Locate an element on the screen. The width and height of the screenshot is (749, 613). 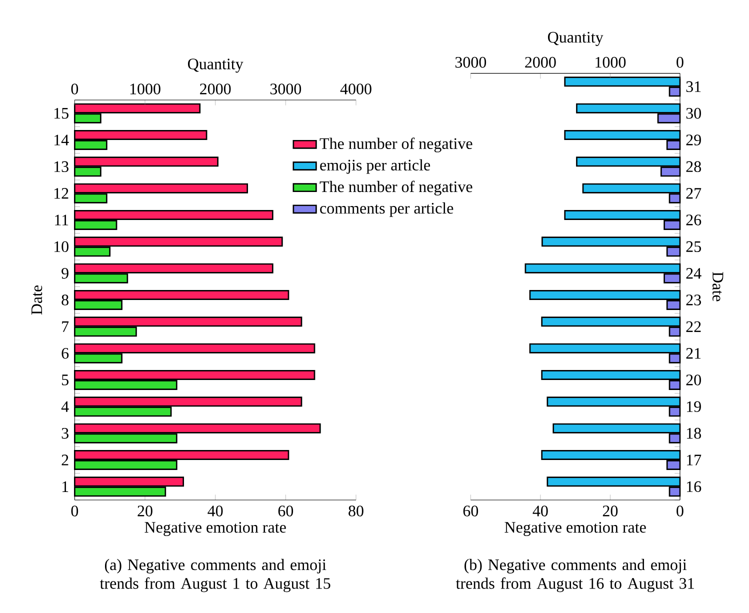
y-tick-label: 17 is located at coordinates (694, 460).